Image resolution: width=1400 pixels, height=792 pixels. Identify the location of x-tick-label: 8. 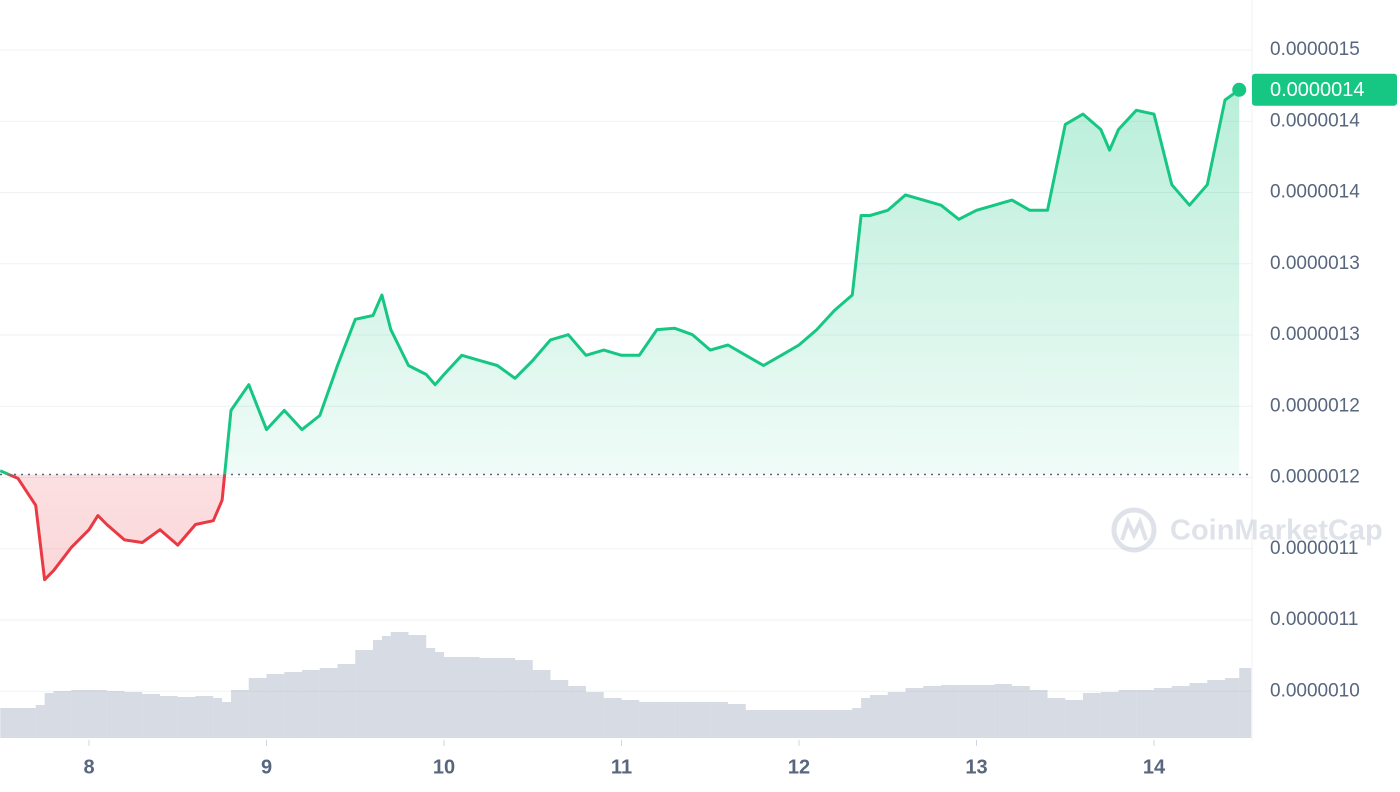
(88, 767).